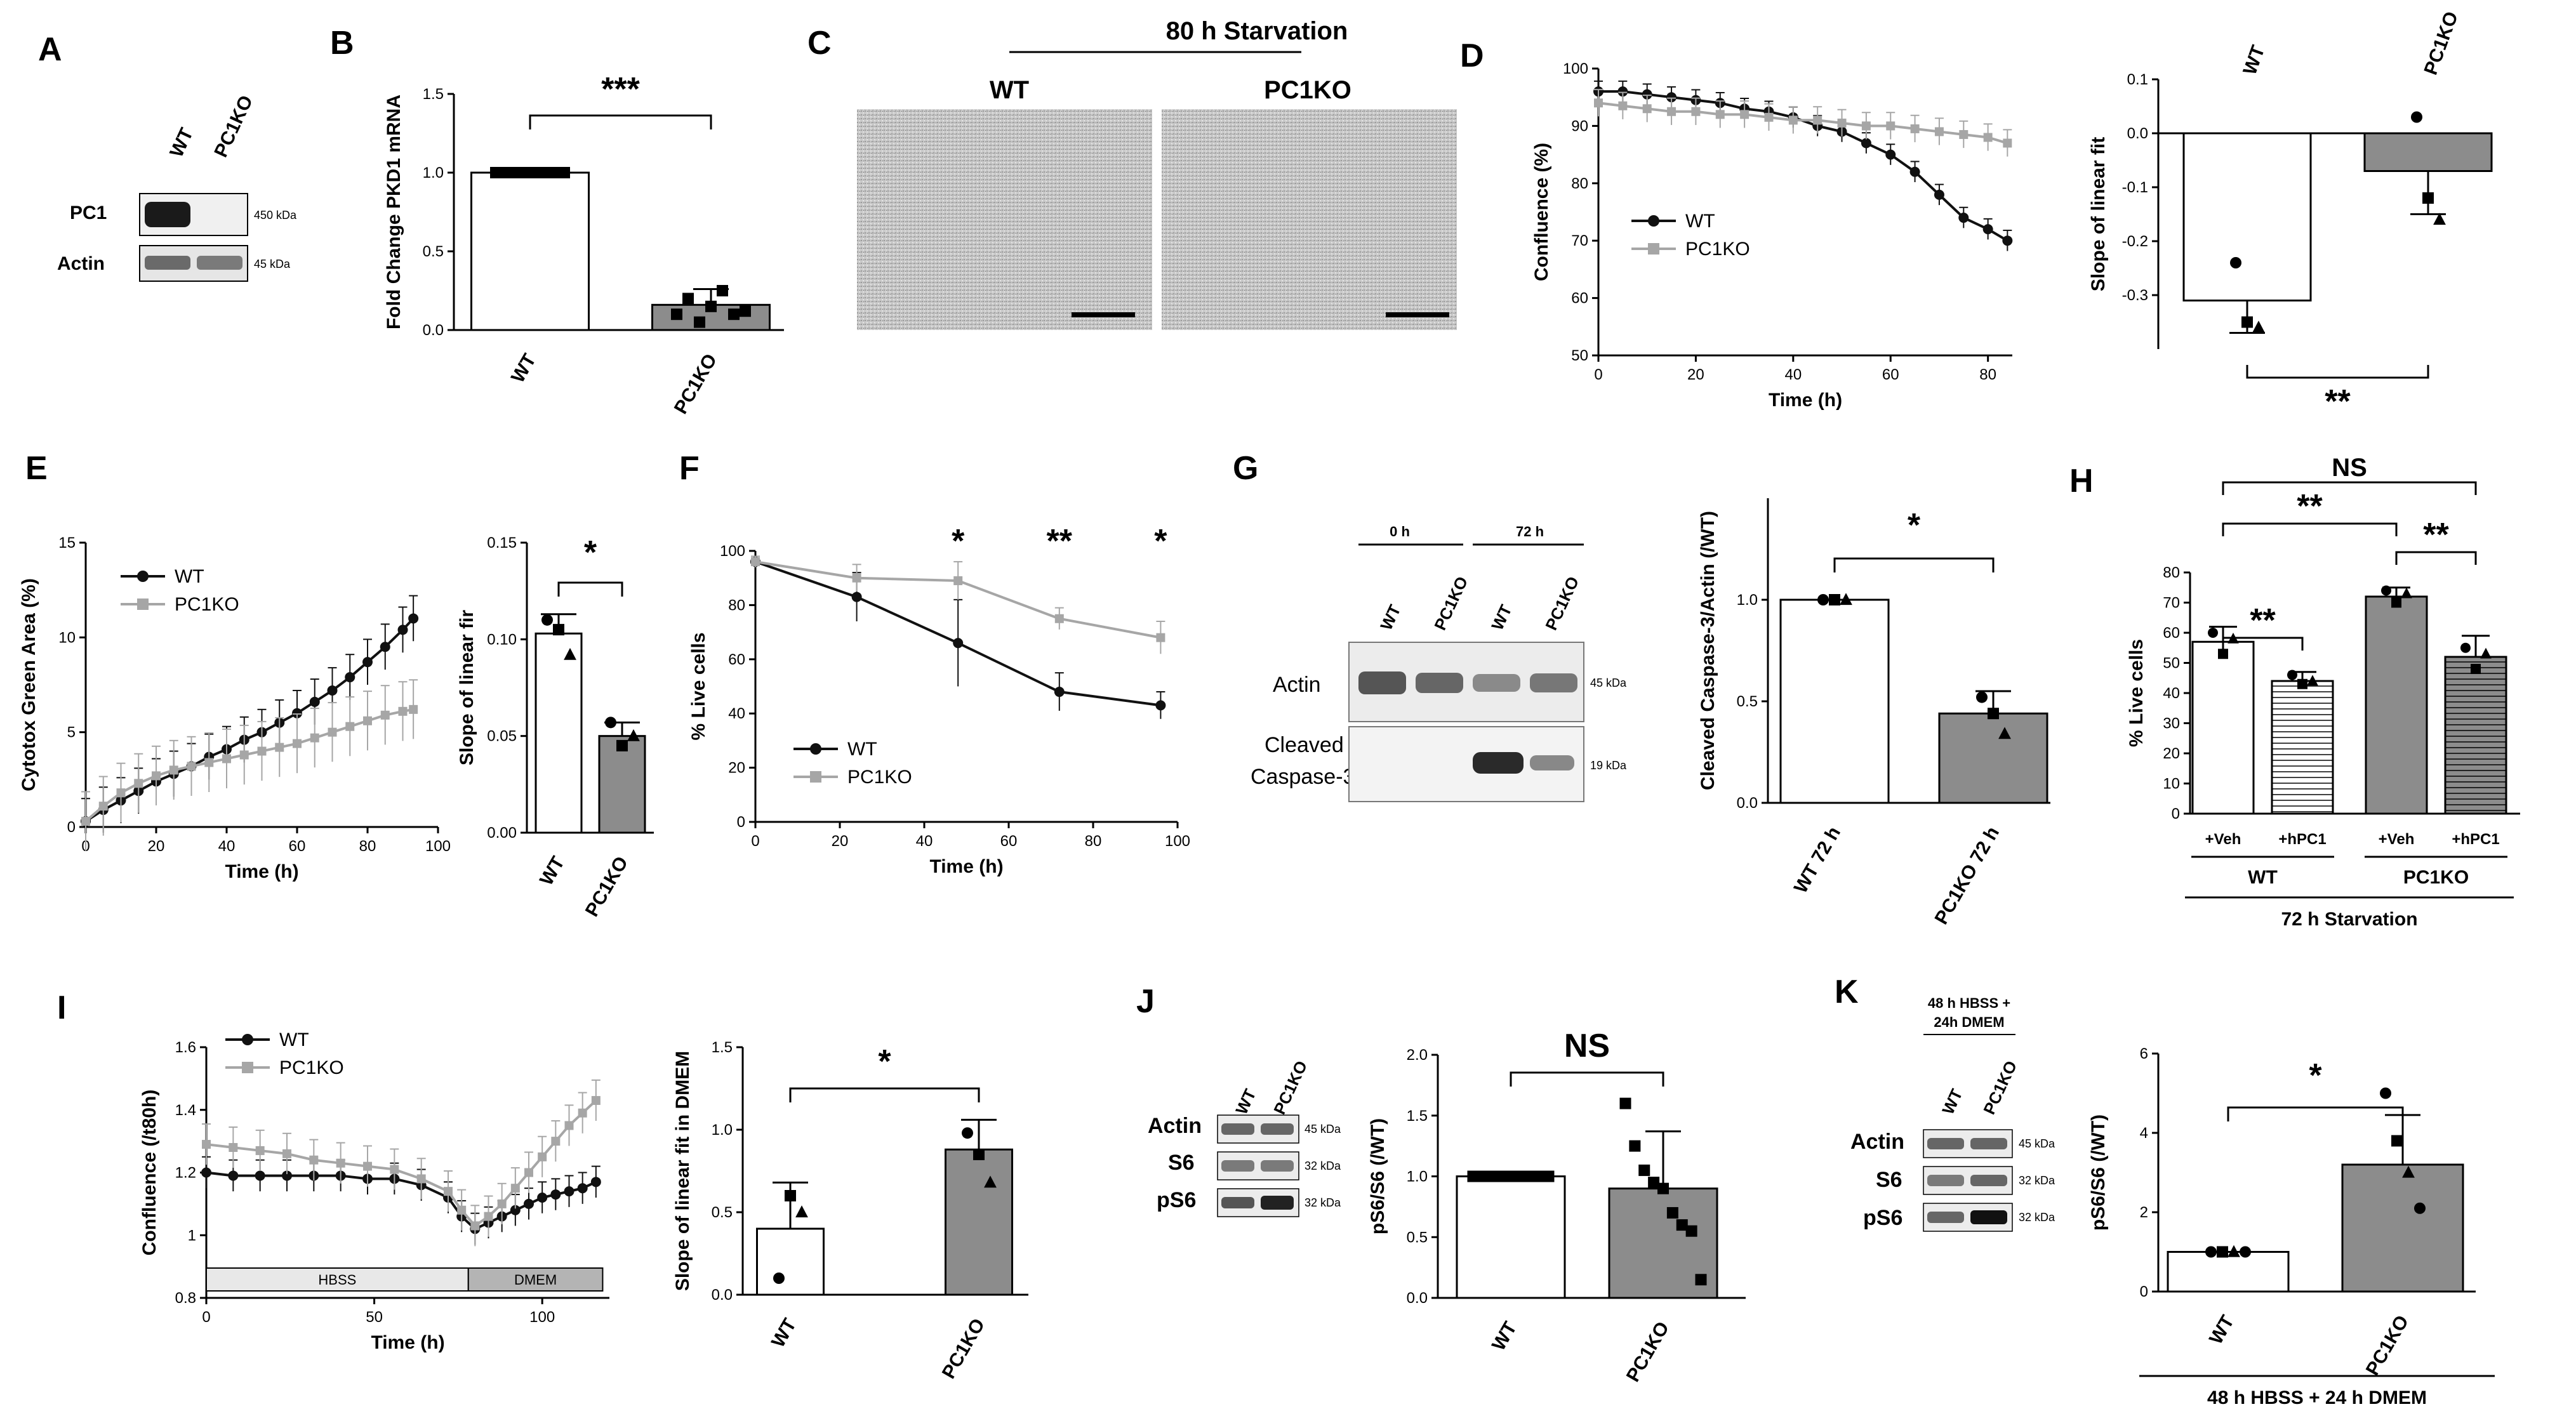 The image size is (2576, 1428). What do you see at coordinates (2349, 919) in the screenshot?
I see `group-label: 72 h Starvation` at bounding box center [2349, 919].